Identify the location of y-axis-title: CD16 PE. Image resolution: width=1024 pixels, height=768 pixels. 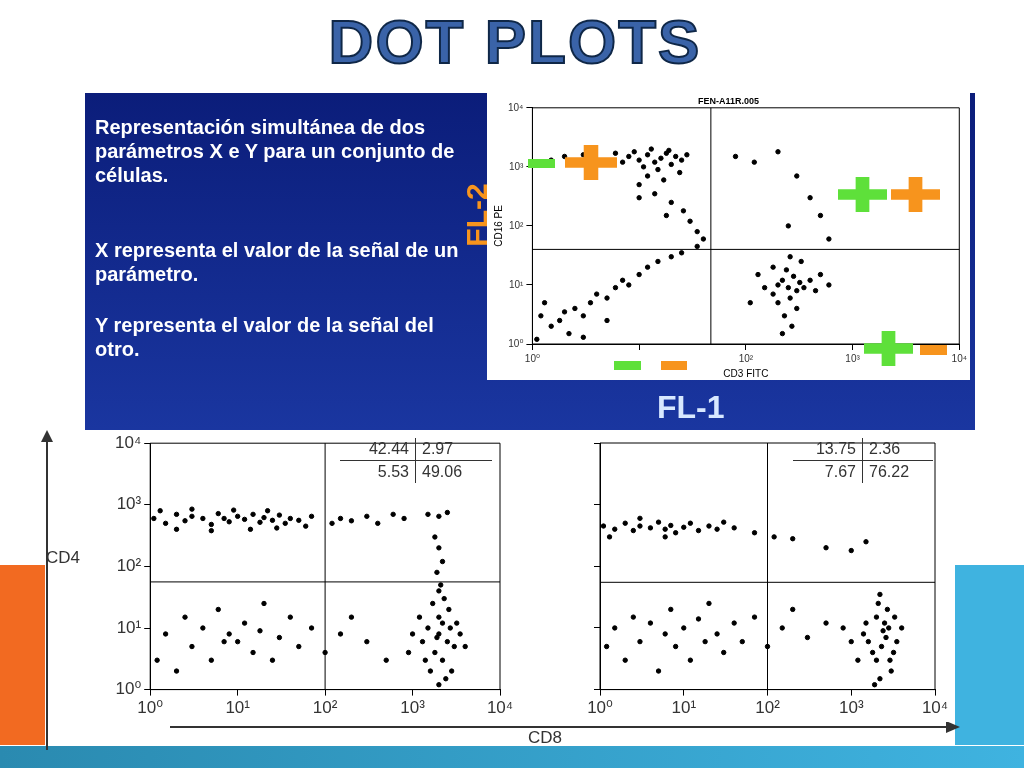
(498, 225).